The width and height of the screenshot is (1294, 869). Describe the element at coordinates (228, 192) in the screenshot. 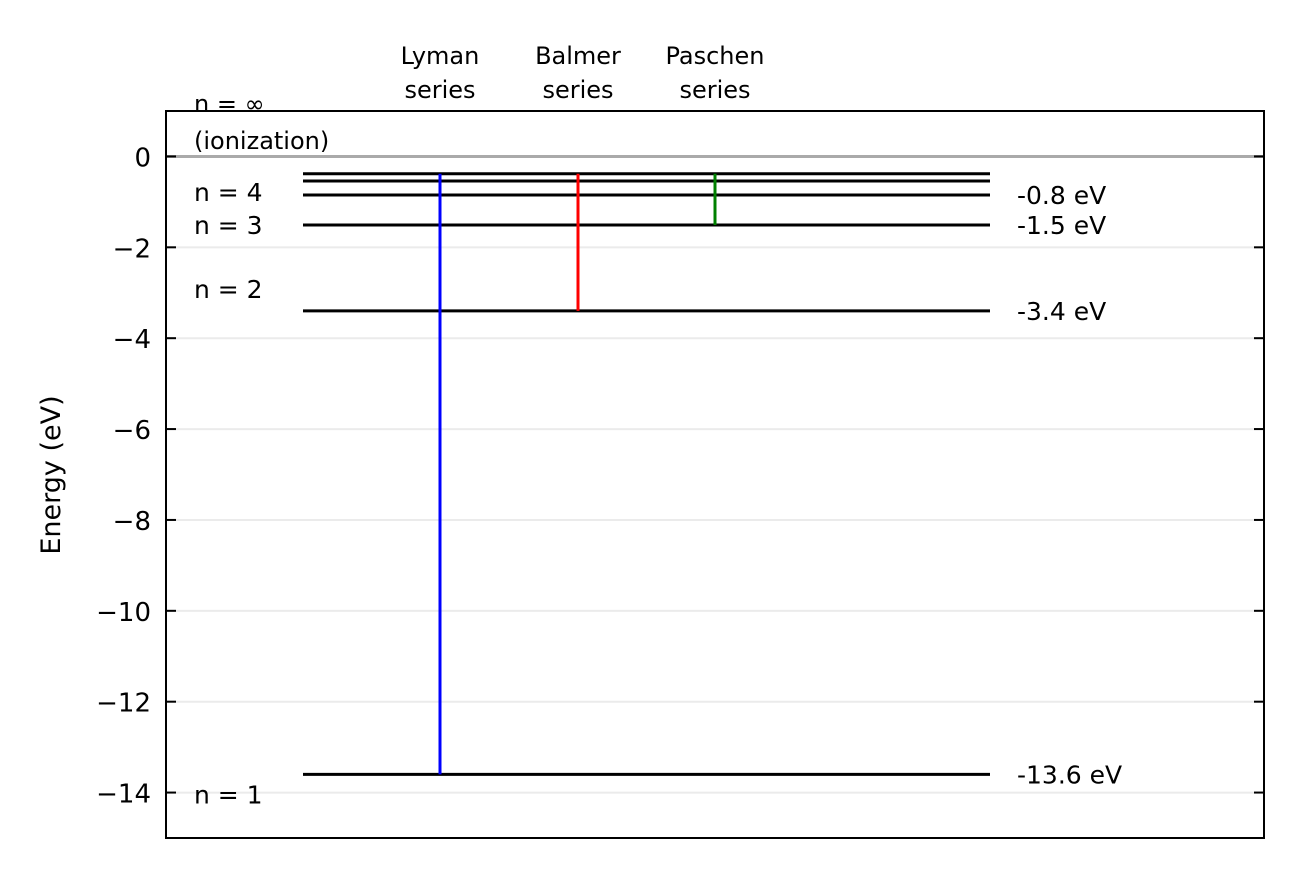

I see `level-label-n4: n = 4` at that location.